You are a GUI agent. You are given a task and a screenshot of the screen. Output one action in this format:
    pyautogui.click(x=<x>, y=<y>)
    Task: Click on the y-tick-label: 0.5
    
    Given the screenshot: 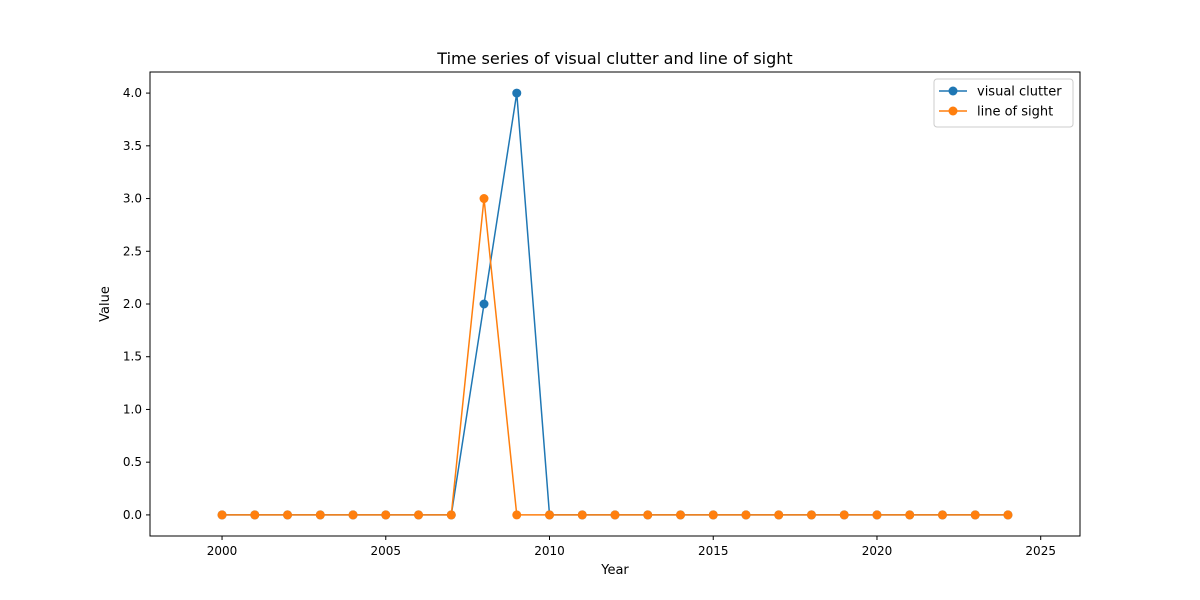 What is the action you would take?
    pyautogui.click(x=132, y=462)
    